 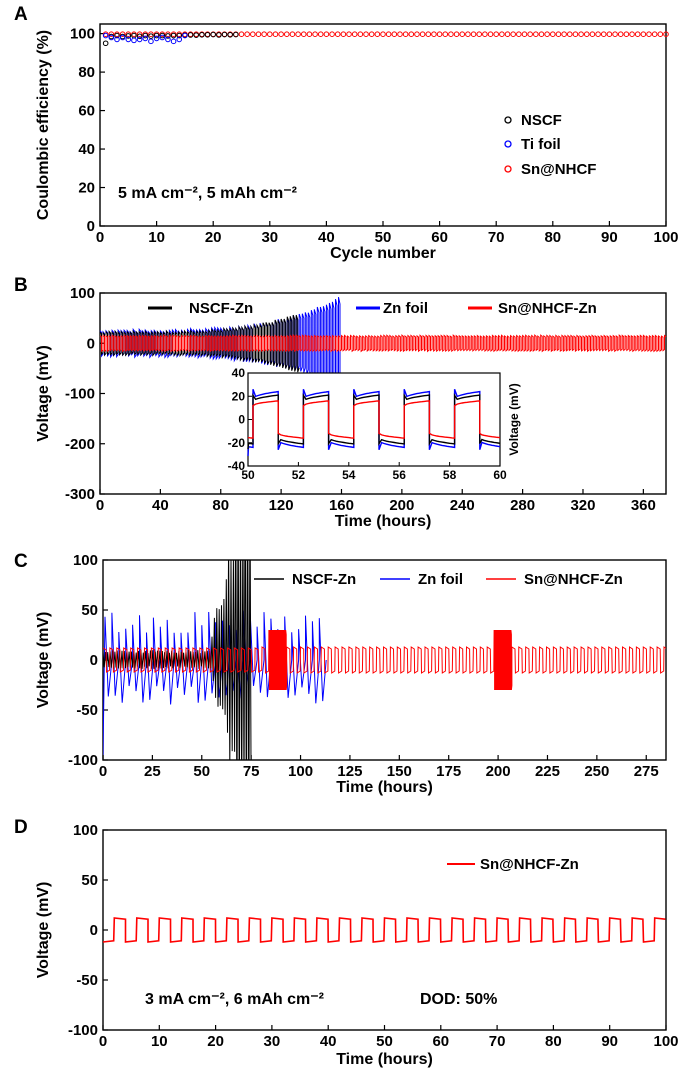 I want to click on panel-letter: B, so click(x=21, y=285).